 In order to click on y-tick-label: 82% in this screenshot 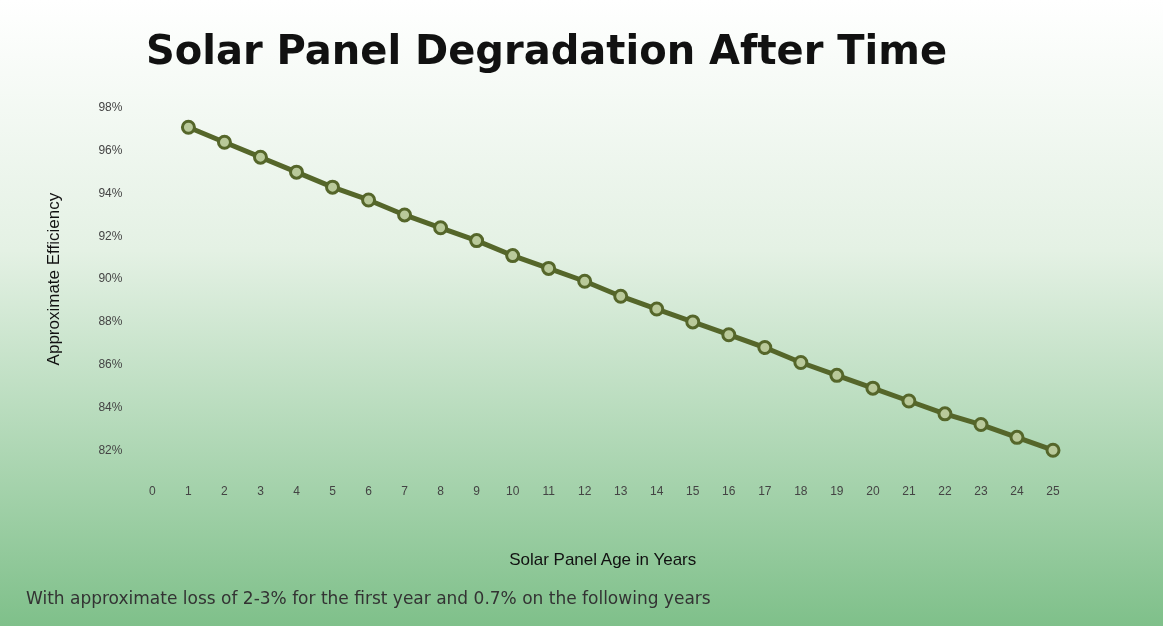, I will do `click(110, 449)`.